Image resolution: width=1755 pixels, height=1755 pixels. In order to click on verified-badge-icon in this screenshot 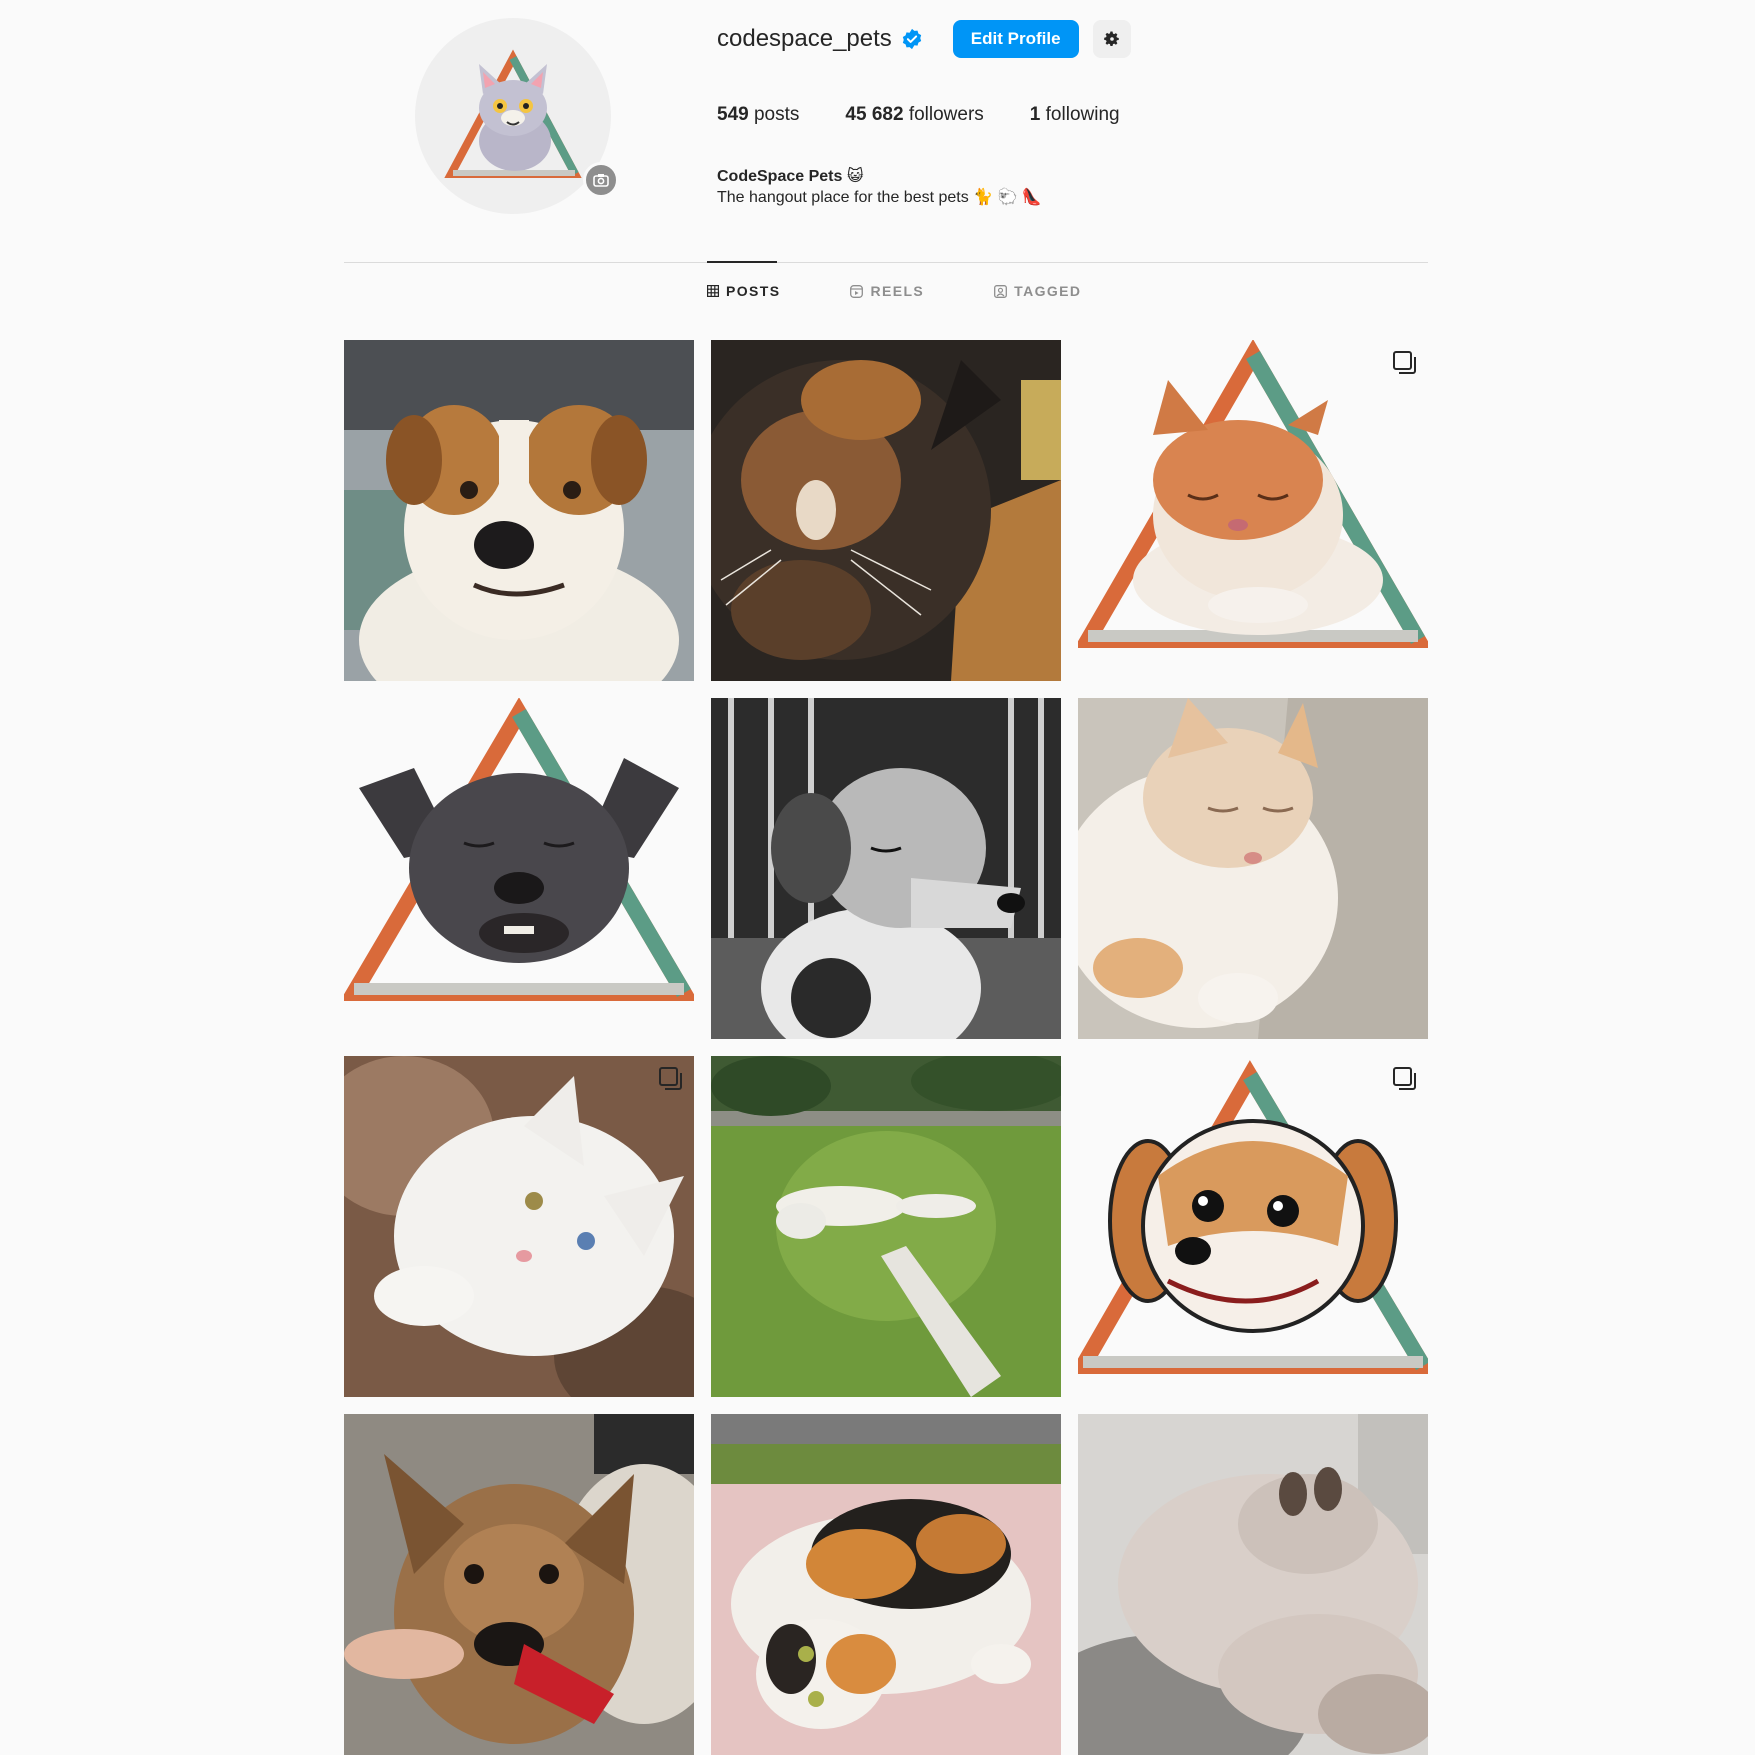, I will do `click(911, 39)`.